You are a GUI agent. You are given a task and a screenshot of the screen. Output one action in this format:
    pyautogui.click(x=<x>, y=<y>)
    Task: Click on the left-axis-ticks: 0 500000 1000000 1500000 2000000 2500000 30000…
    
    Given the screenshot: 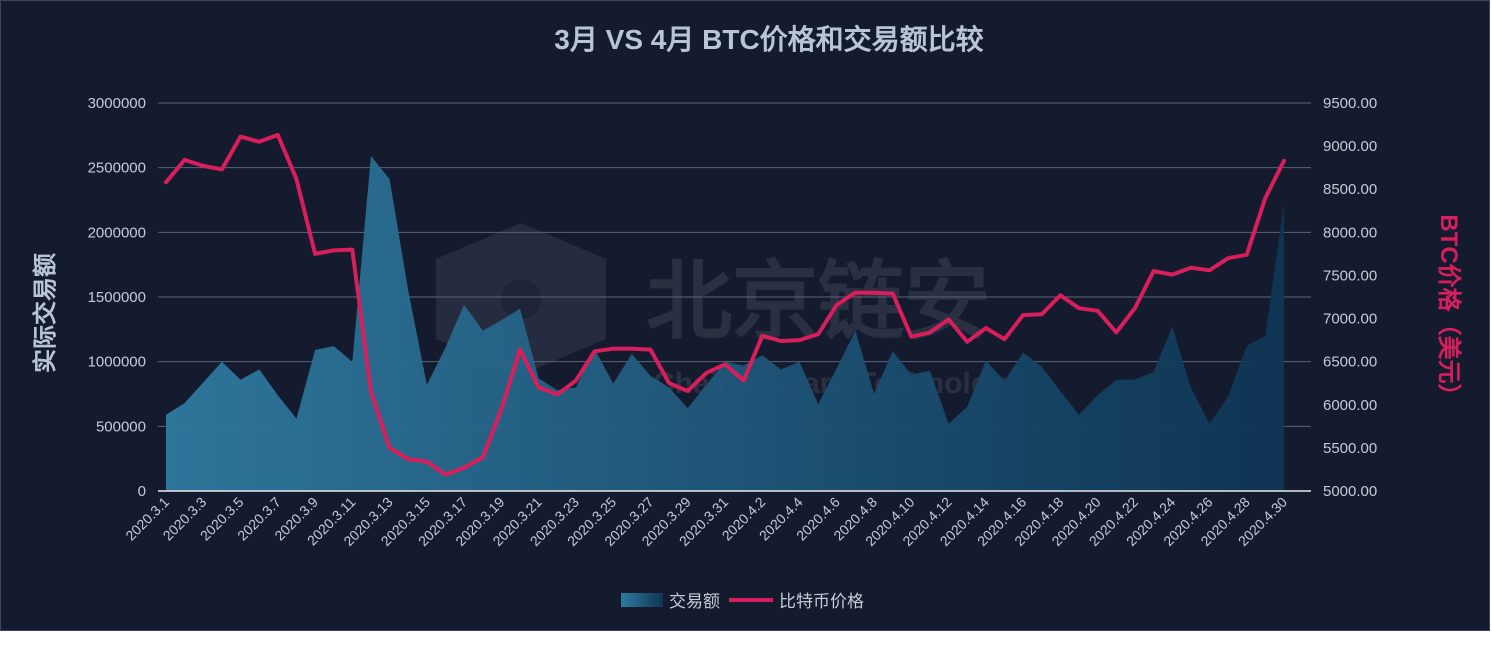 What is the action you would take?
    pyautogui.click(x=117, y=297)
    